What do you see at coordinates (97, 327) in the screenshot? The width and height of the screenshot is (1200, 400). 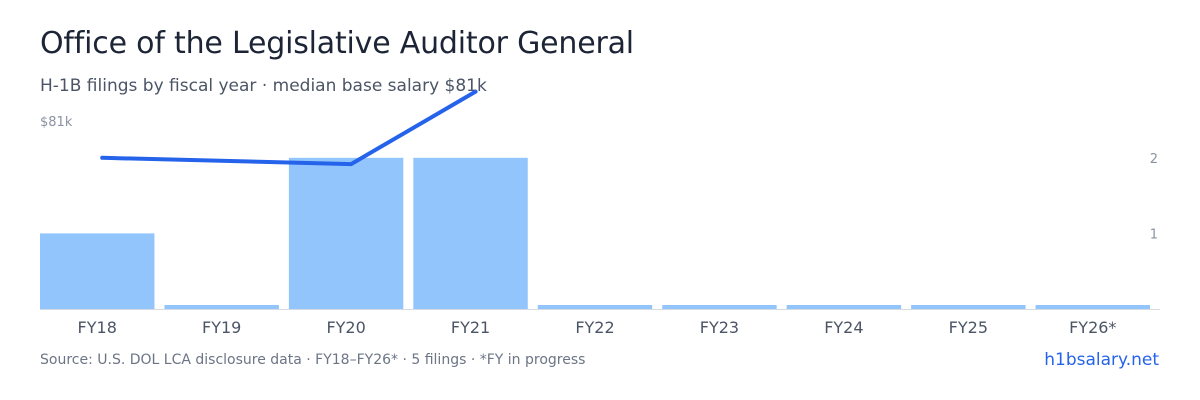 I see `x-tick-label: FY18` at bounding box center [97, 327].